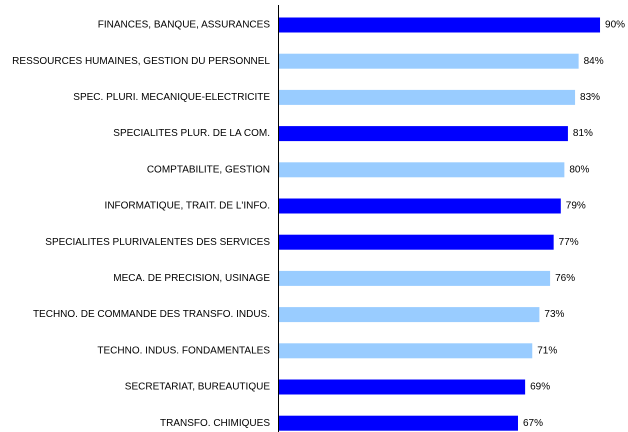 The width and height of the screenshot is (628, 432). What do you see at coordinates (579, 169) in the screenshot?
I see `value-label: 80%` at bounding box center [579, 169].